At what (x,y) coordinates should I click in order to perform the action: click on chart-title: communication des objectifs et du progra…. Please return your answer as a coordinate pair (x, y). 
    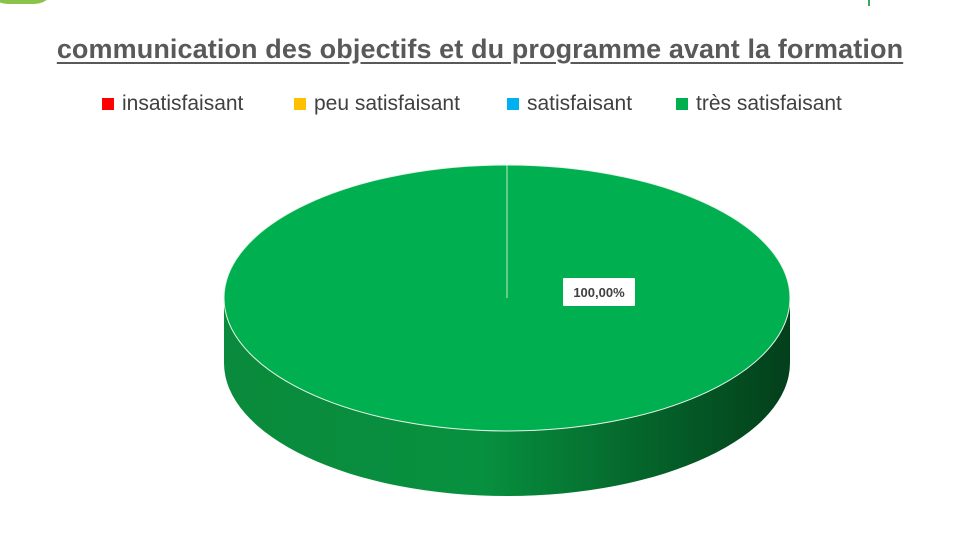
    Looking at the image, I should click on (480, 49).